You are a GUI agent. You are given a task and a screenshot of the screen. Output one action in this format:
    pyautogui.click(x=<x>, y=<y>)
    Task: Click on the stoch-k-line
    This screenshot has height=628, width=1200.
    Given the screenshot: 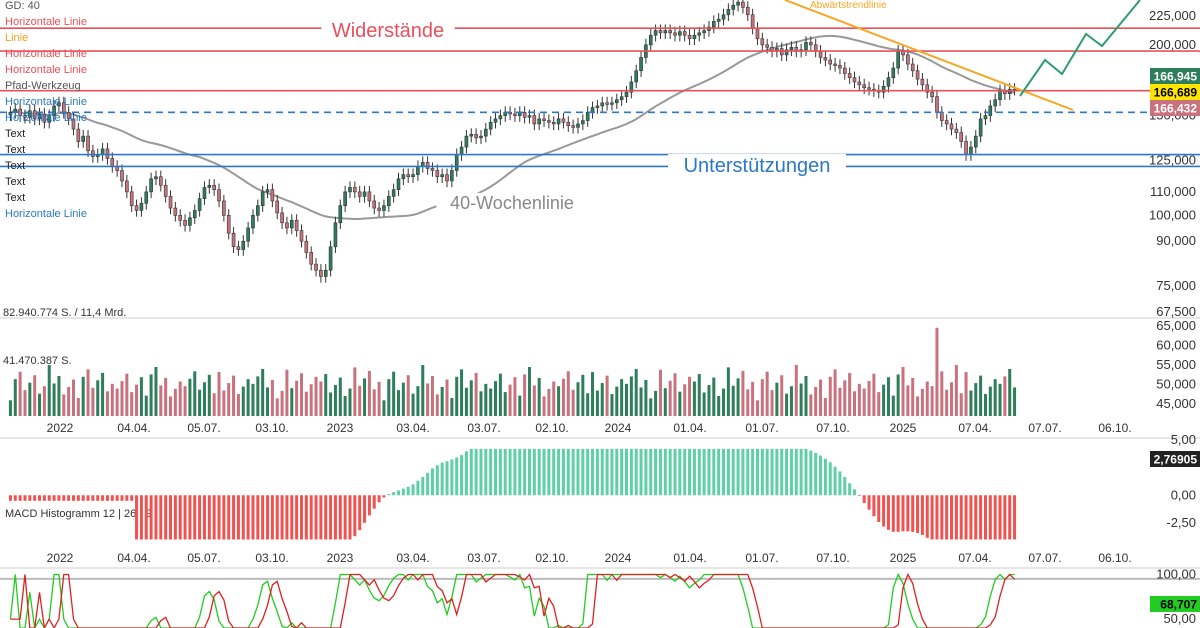 What is the action you would take?
    pyautogui.click(x=512, y=600)
    